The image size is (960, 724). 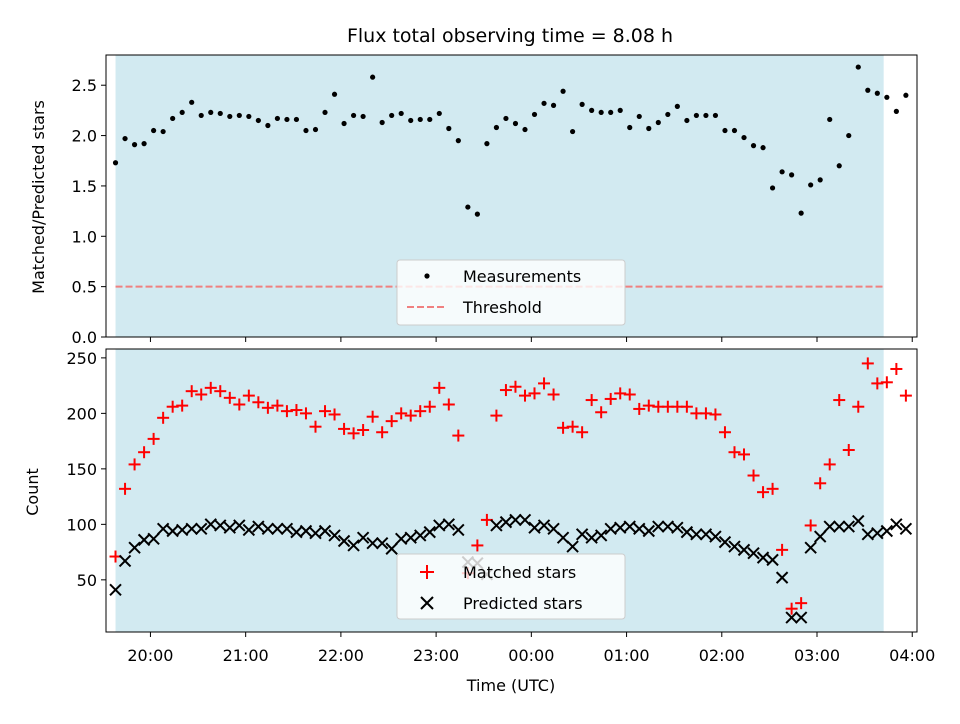 What do you see at coordinates (84, 287) in the screenshot?
I see `top-y-tick-label: 0.5` at bounding box center [84, 287].